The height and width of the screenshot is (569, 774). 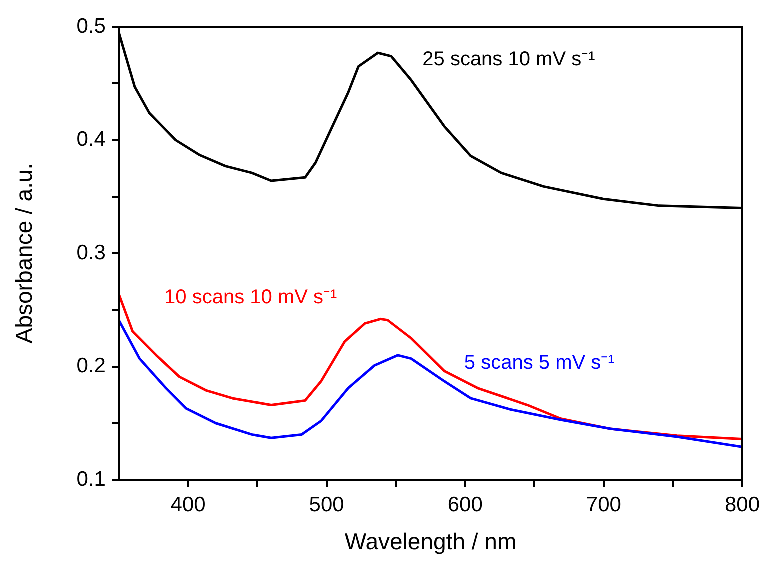 What do you see at coordinates (604, 504) in the screenshot?
I see `x-tick-label: 700` at bounding box center [604, 504].